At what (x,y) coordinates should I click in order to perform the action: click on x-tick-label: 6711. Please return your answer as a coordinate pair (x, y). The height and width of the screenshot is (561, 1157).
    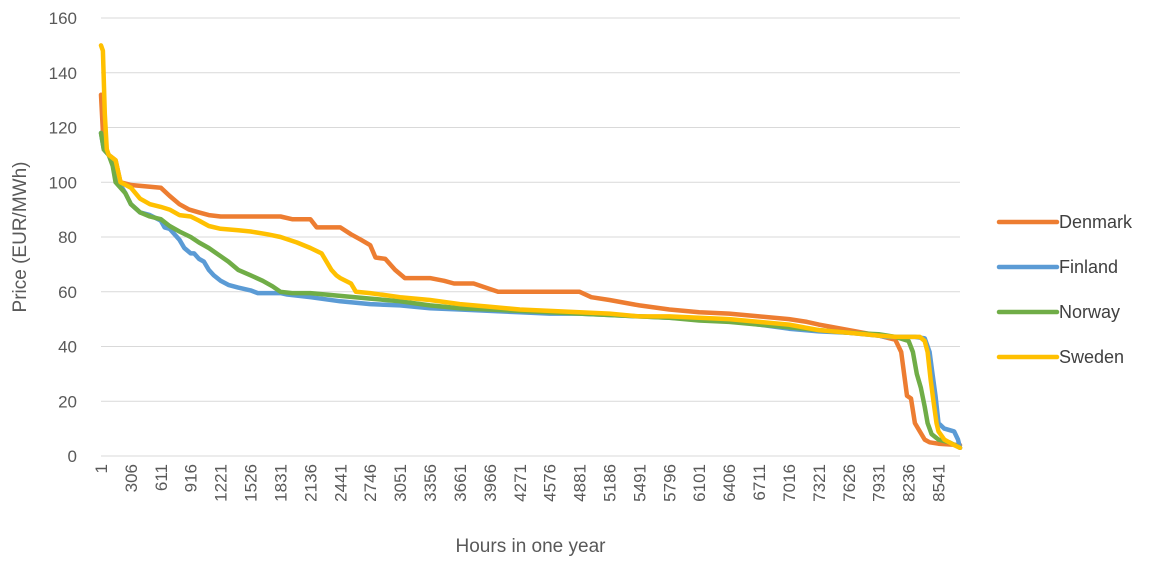
    Looking at the image, I should click on (759, 482).